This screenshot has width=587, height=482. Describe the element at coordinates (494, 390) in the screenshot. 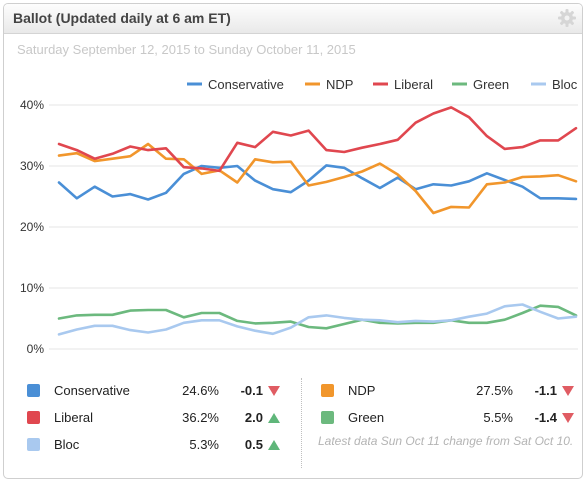

I see `party-value: 27.5%` at that location.